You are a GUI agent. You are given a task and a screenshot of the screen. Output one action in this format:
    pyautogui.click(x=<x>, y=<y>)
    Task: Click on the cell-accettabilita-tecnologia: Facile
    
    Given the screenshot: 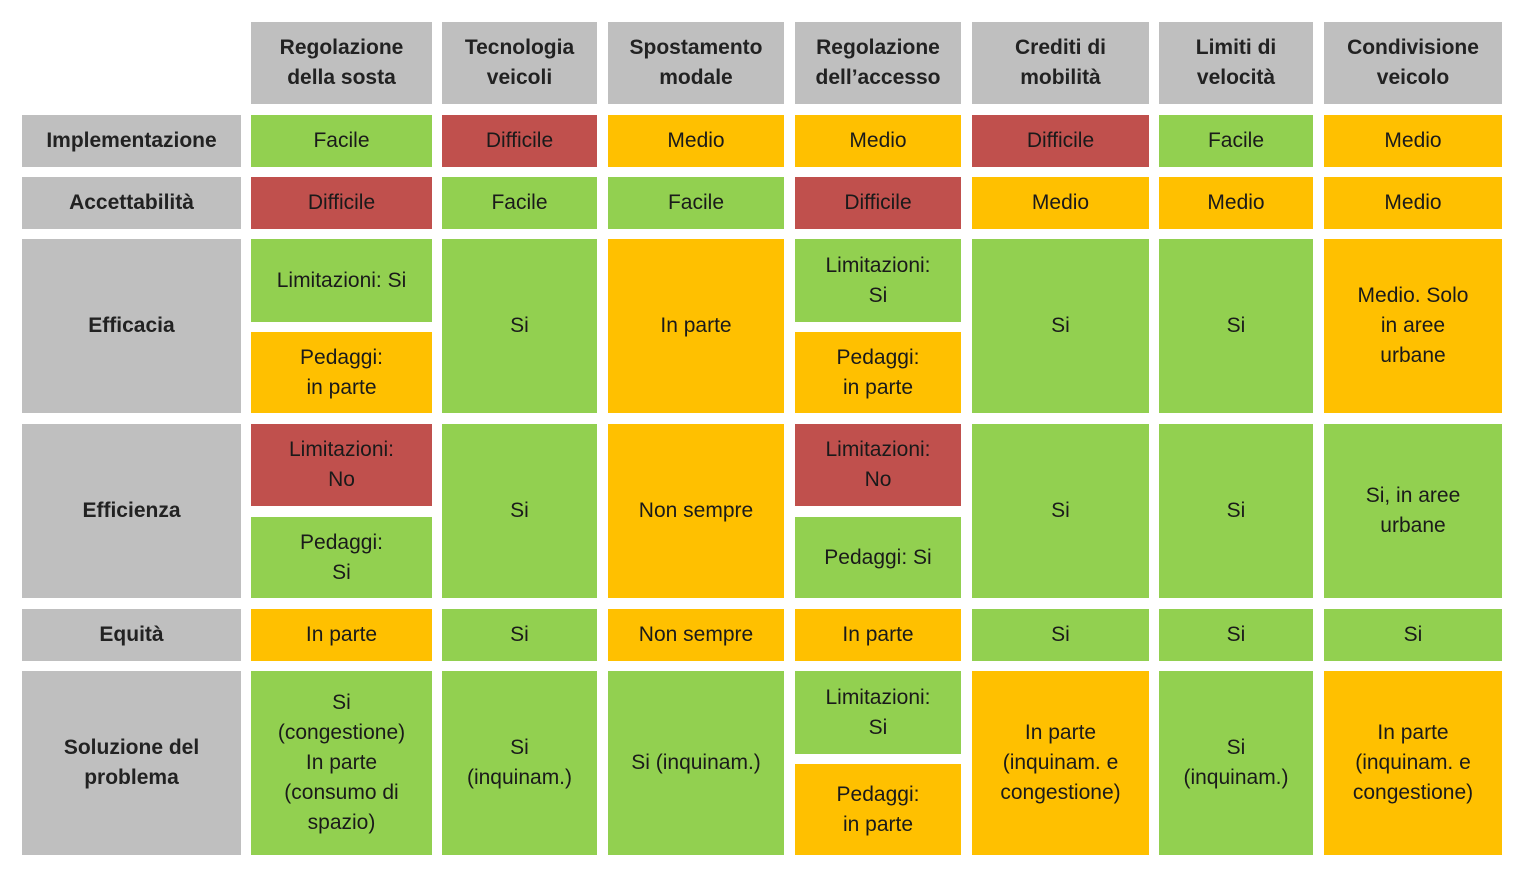 What is the action you would take?
    pyautogui.click(x=519, y=203)
    